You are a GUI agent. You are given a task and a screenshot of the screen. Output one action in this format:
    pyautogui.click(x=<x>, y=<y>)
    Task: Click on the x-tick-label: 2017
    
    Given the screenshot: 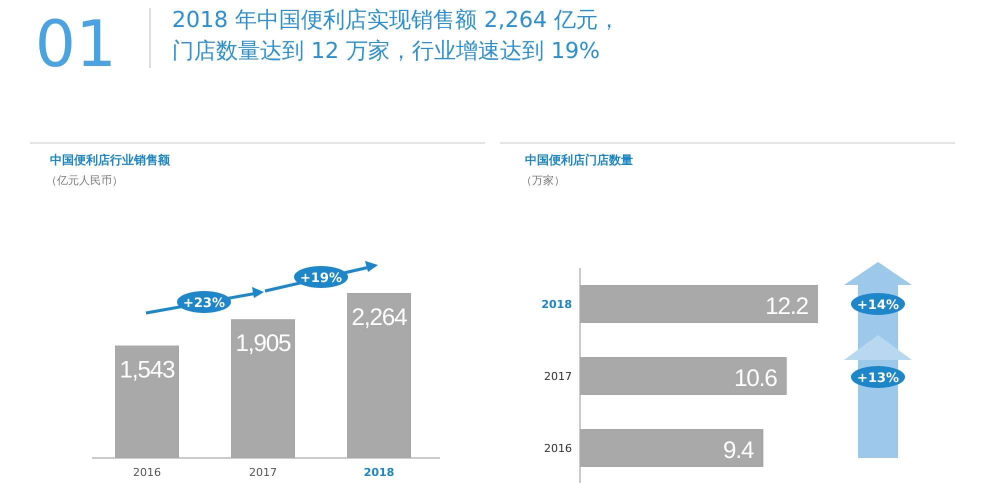 What is the action you would take?
    pyautogui.click(x=263, y=472)
    